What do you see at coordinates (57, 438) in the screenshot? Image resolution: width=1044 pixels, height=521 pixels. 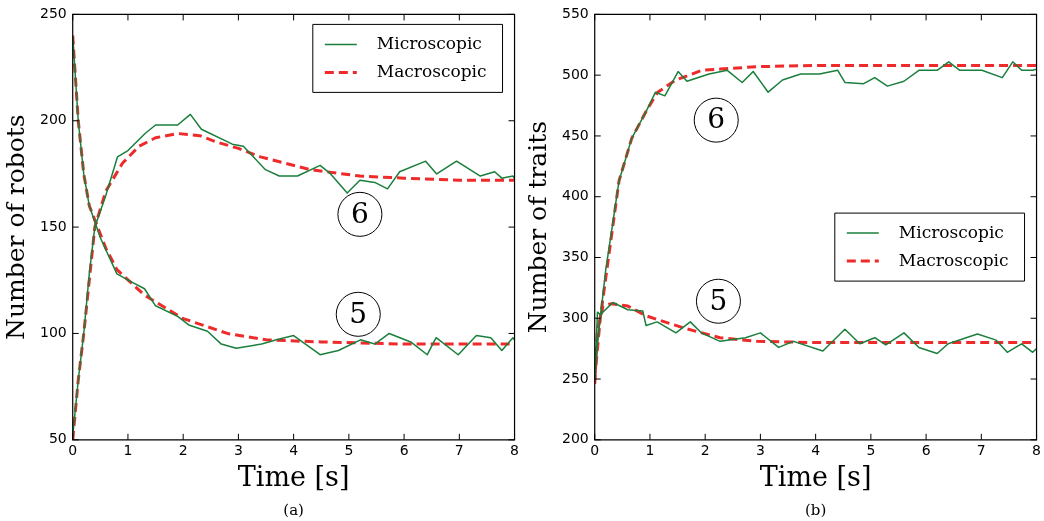 I see `y-tick-label: 50` at bounding box center [57, 438].